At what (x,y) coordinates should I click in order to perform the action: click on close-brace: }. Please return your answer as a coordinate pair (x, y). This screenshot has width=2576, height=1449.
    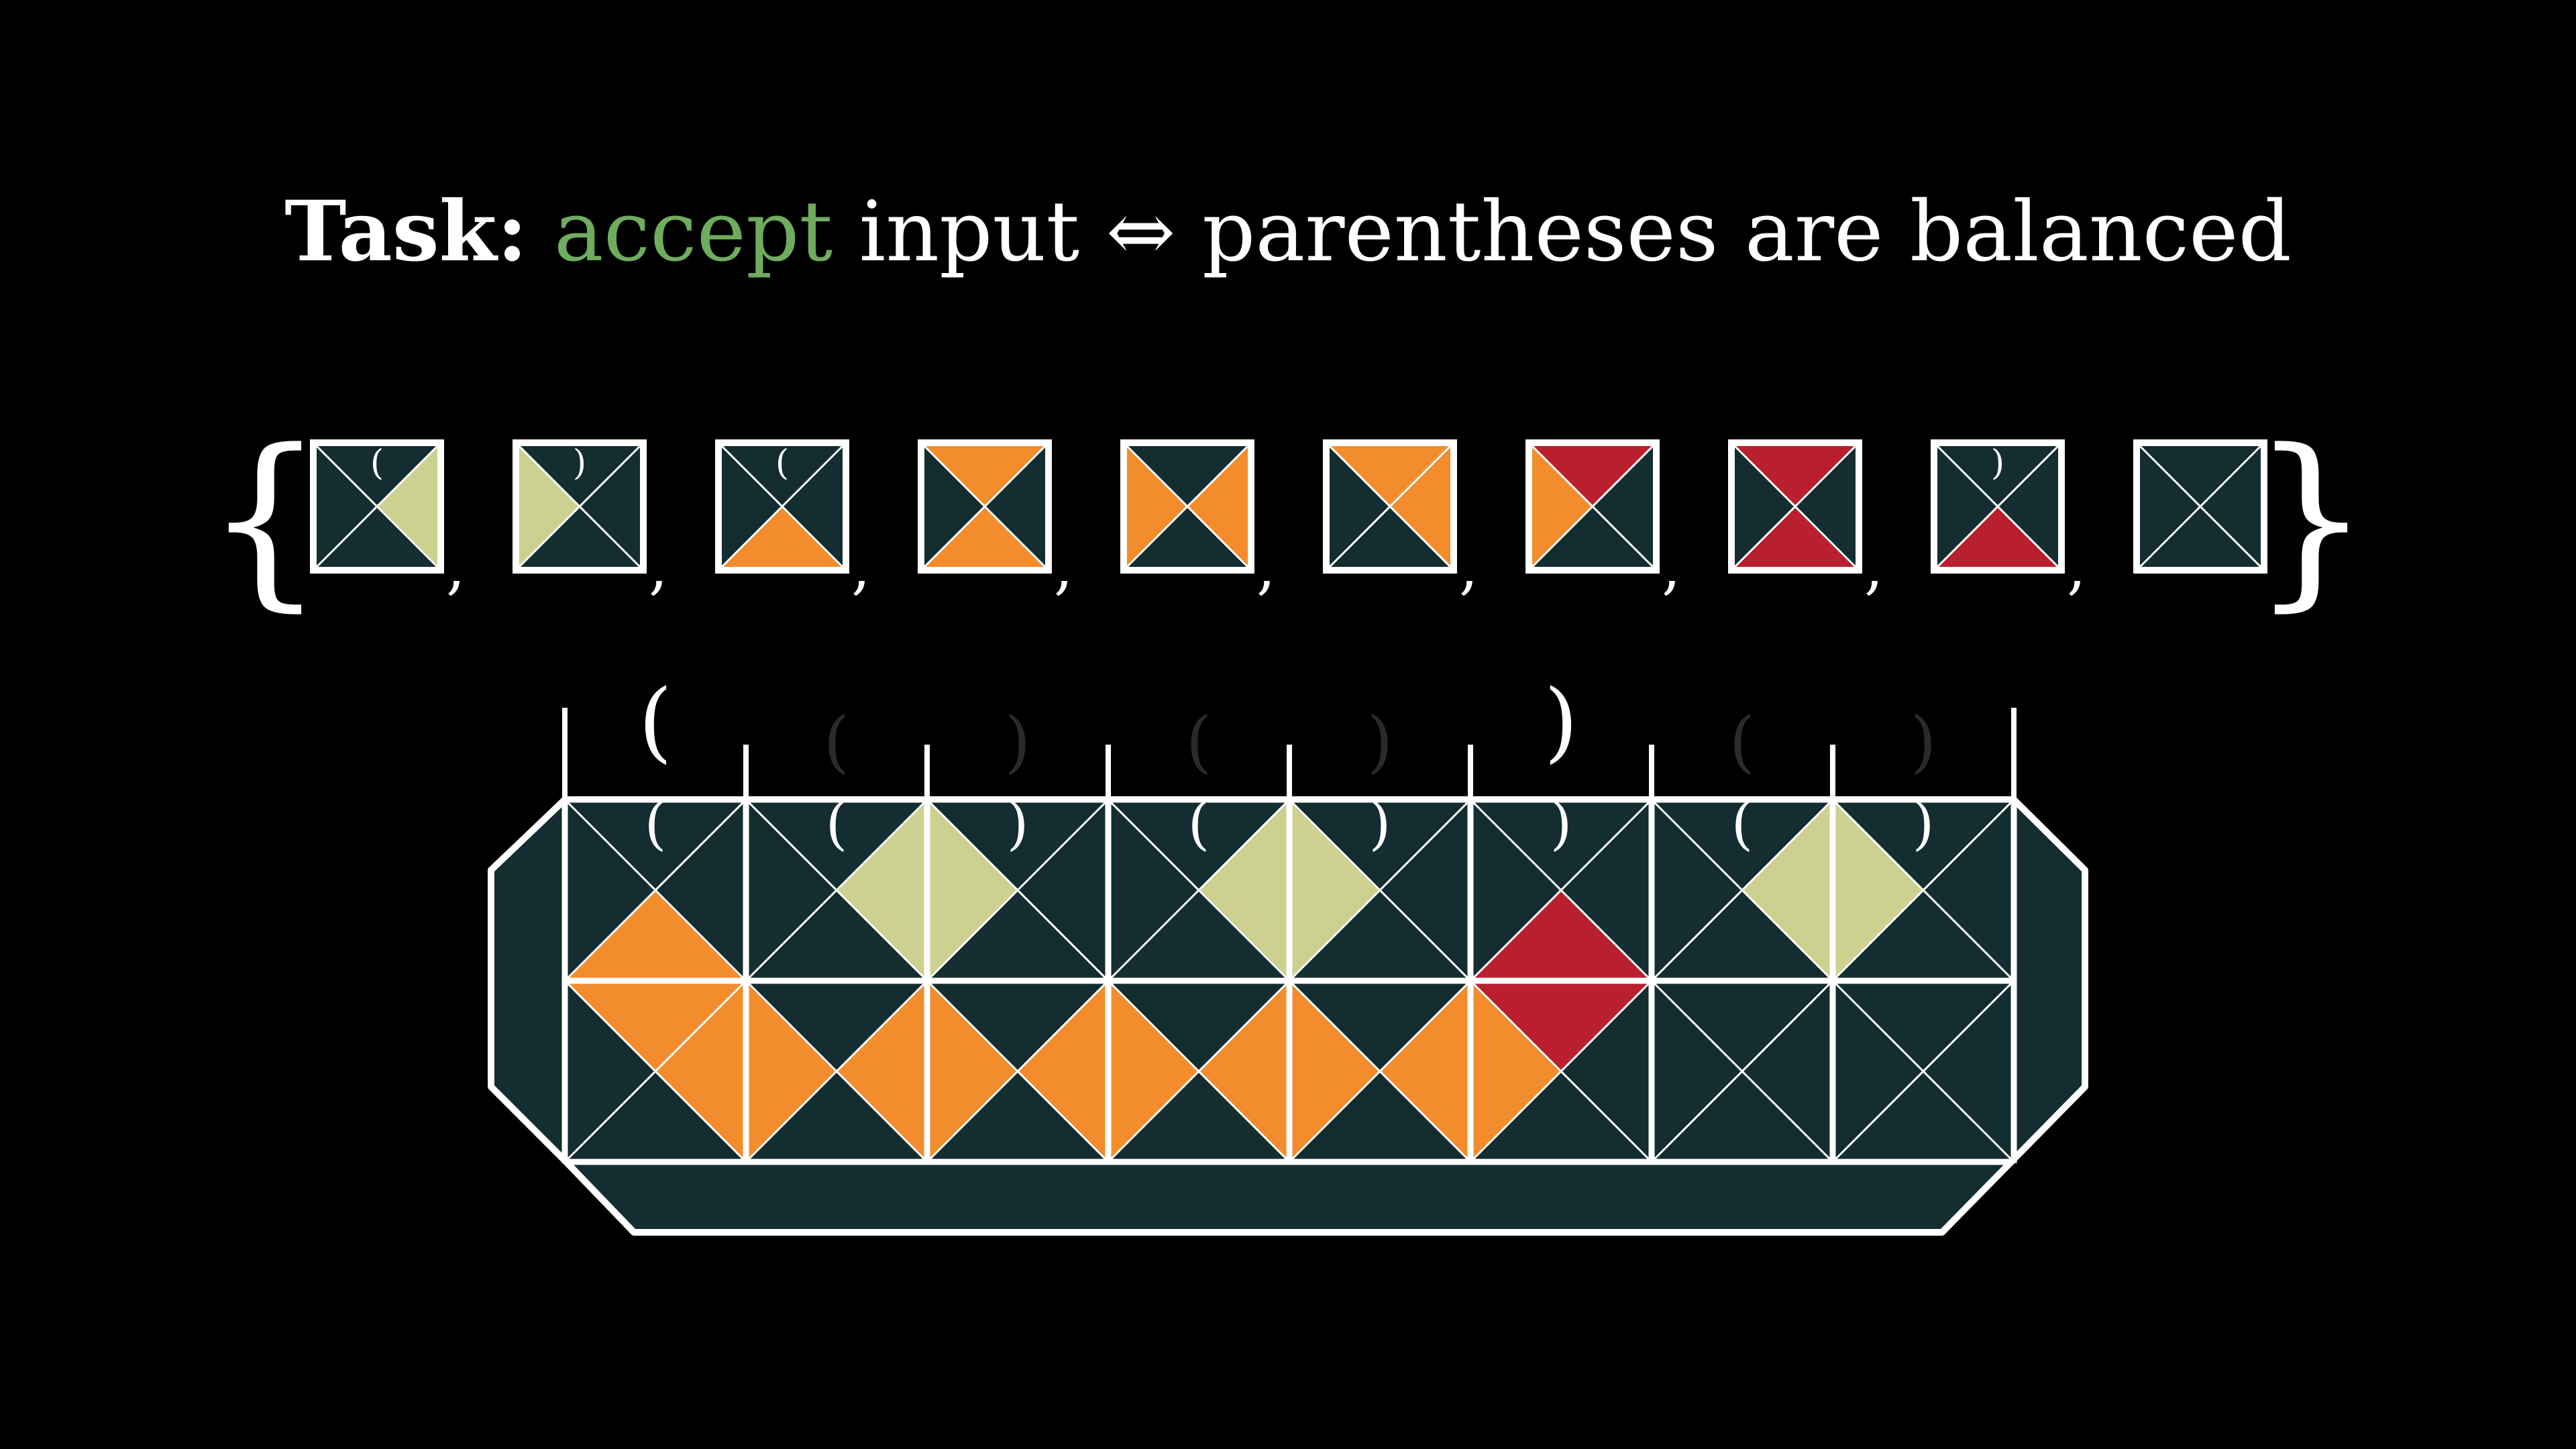
    Looking at the image, I should click on (2311, 519).